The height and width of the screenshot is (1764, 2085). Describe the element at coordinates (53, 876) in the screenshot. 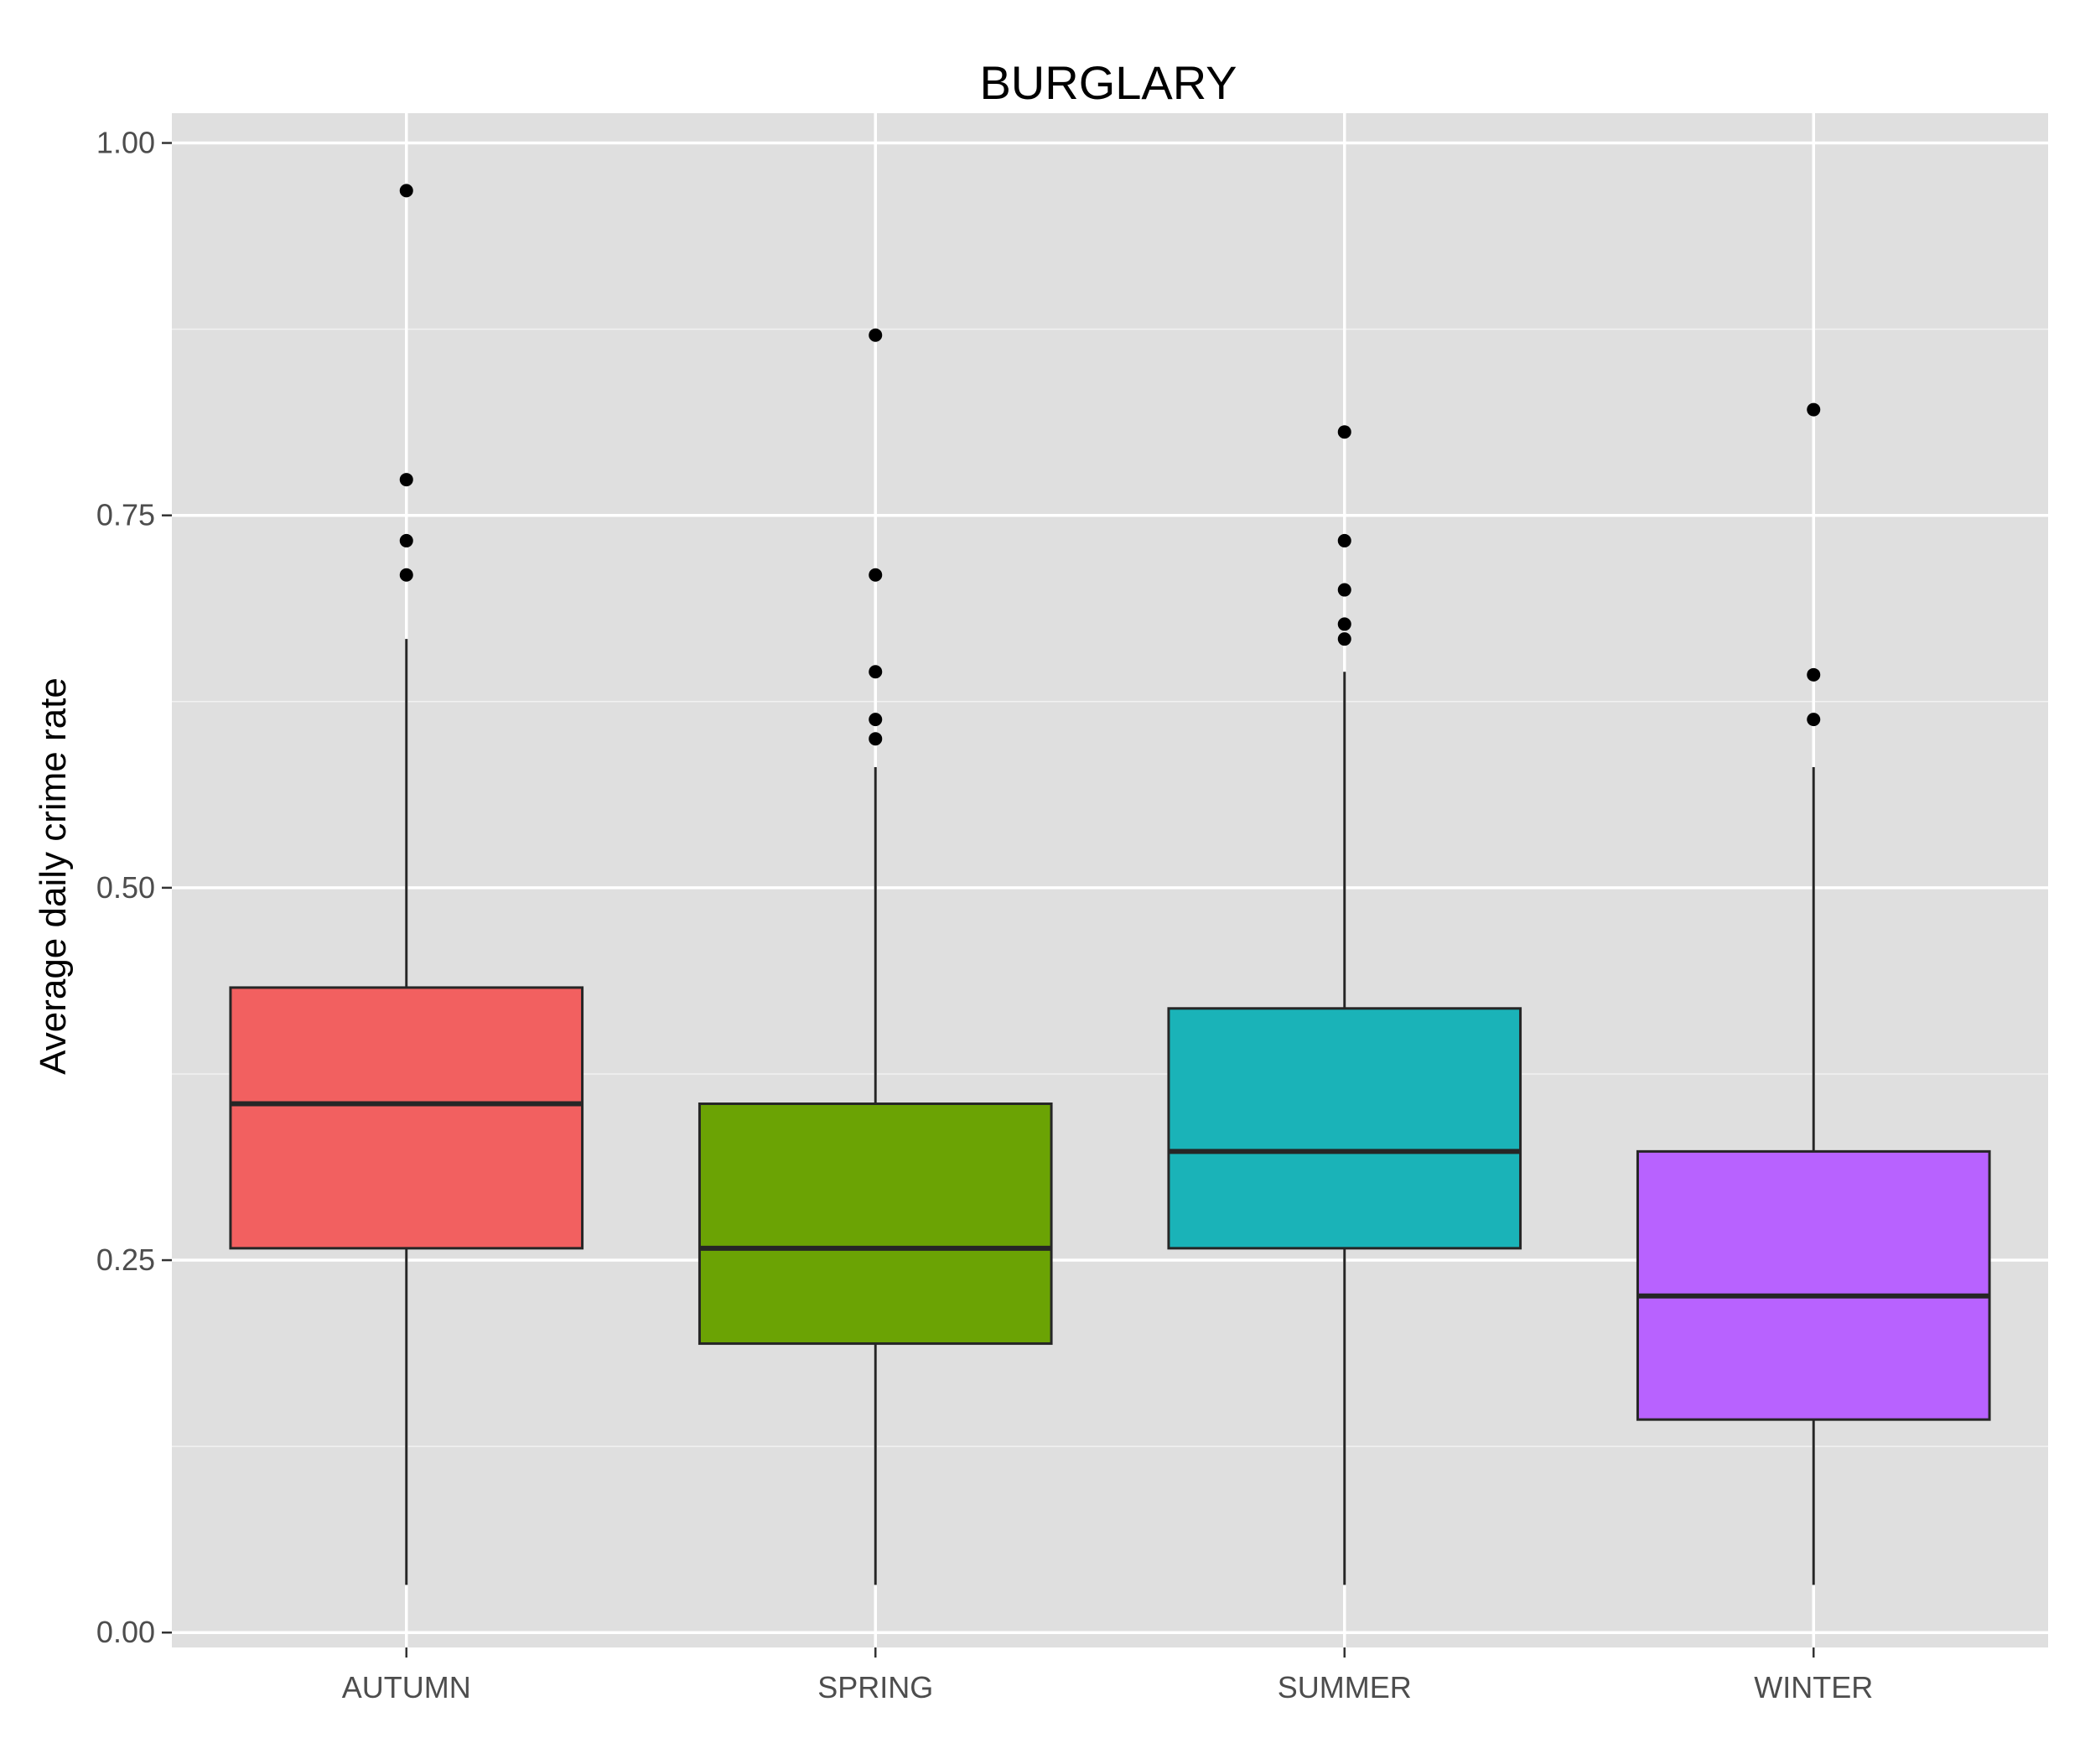

I see `y-axis-label: Average daily crime rate` at that location.